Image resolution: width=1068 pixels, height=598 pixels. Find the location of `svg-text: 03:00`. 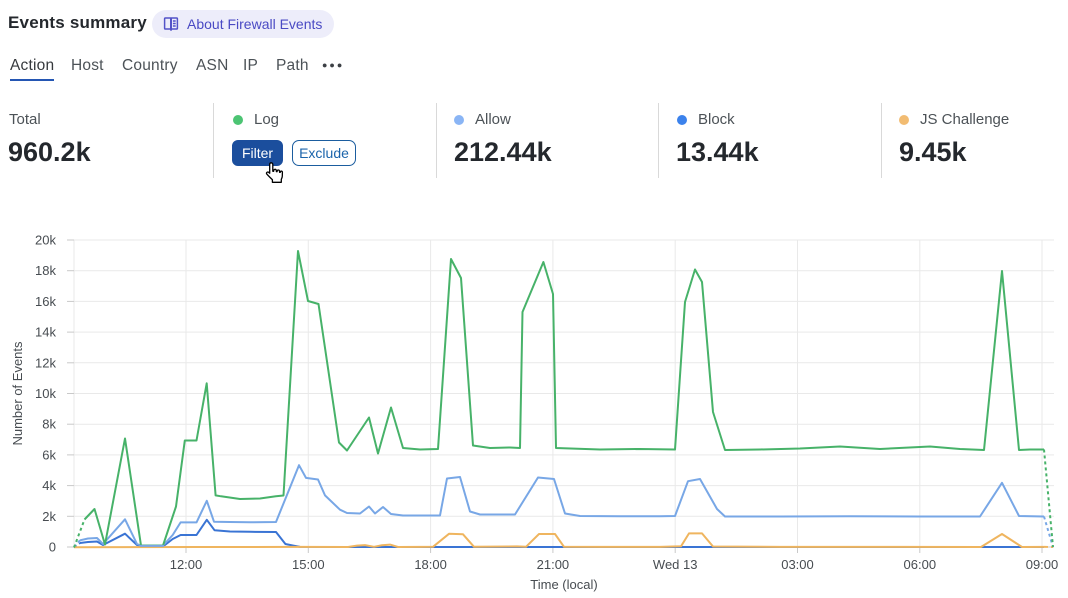

svg-text: 03:00 is located at coordinates (797, 564).